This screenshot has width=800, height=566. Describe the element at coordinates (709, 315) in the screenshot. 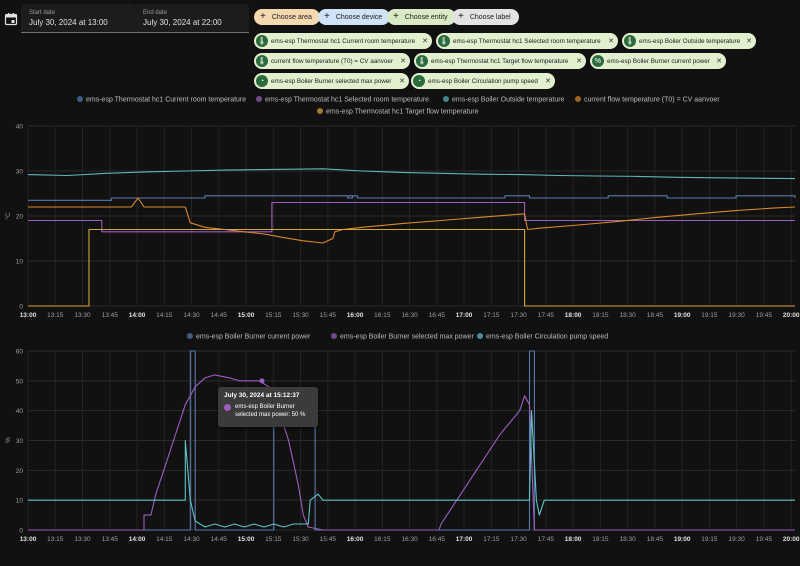

I see `x-tick-label: 19:15` at that location.